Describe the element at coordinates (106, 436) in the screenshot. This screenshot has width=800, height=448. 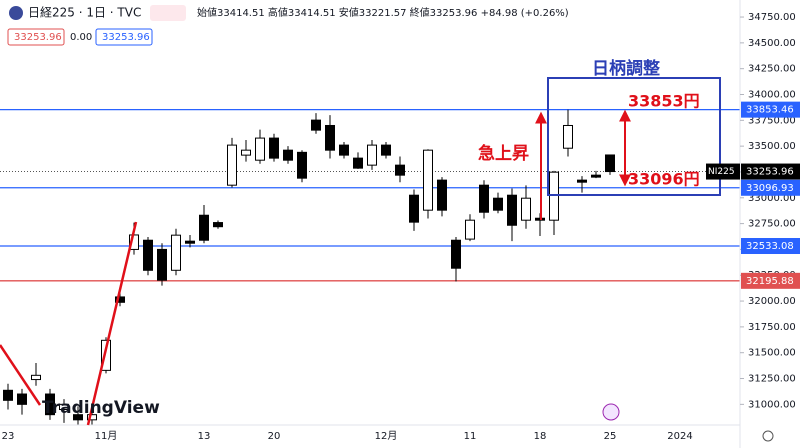
I see `x-tick-label: 11月` at that location.